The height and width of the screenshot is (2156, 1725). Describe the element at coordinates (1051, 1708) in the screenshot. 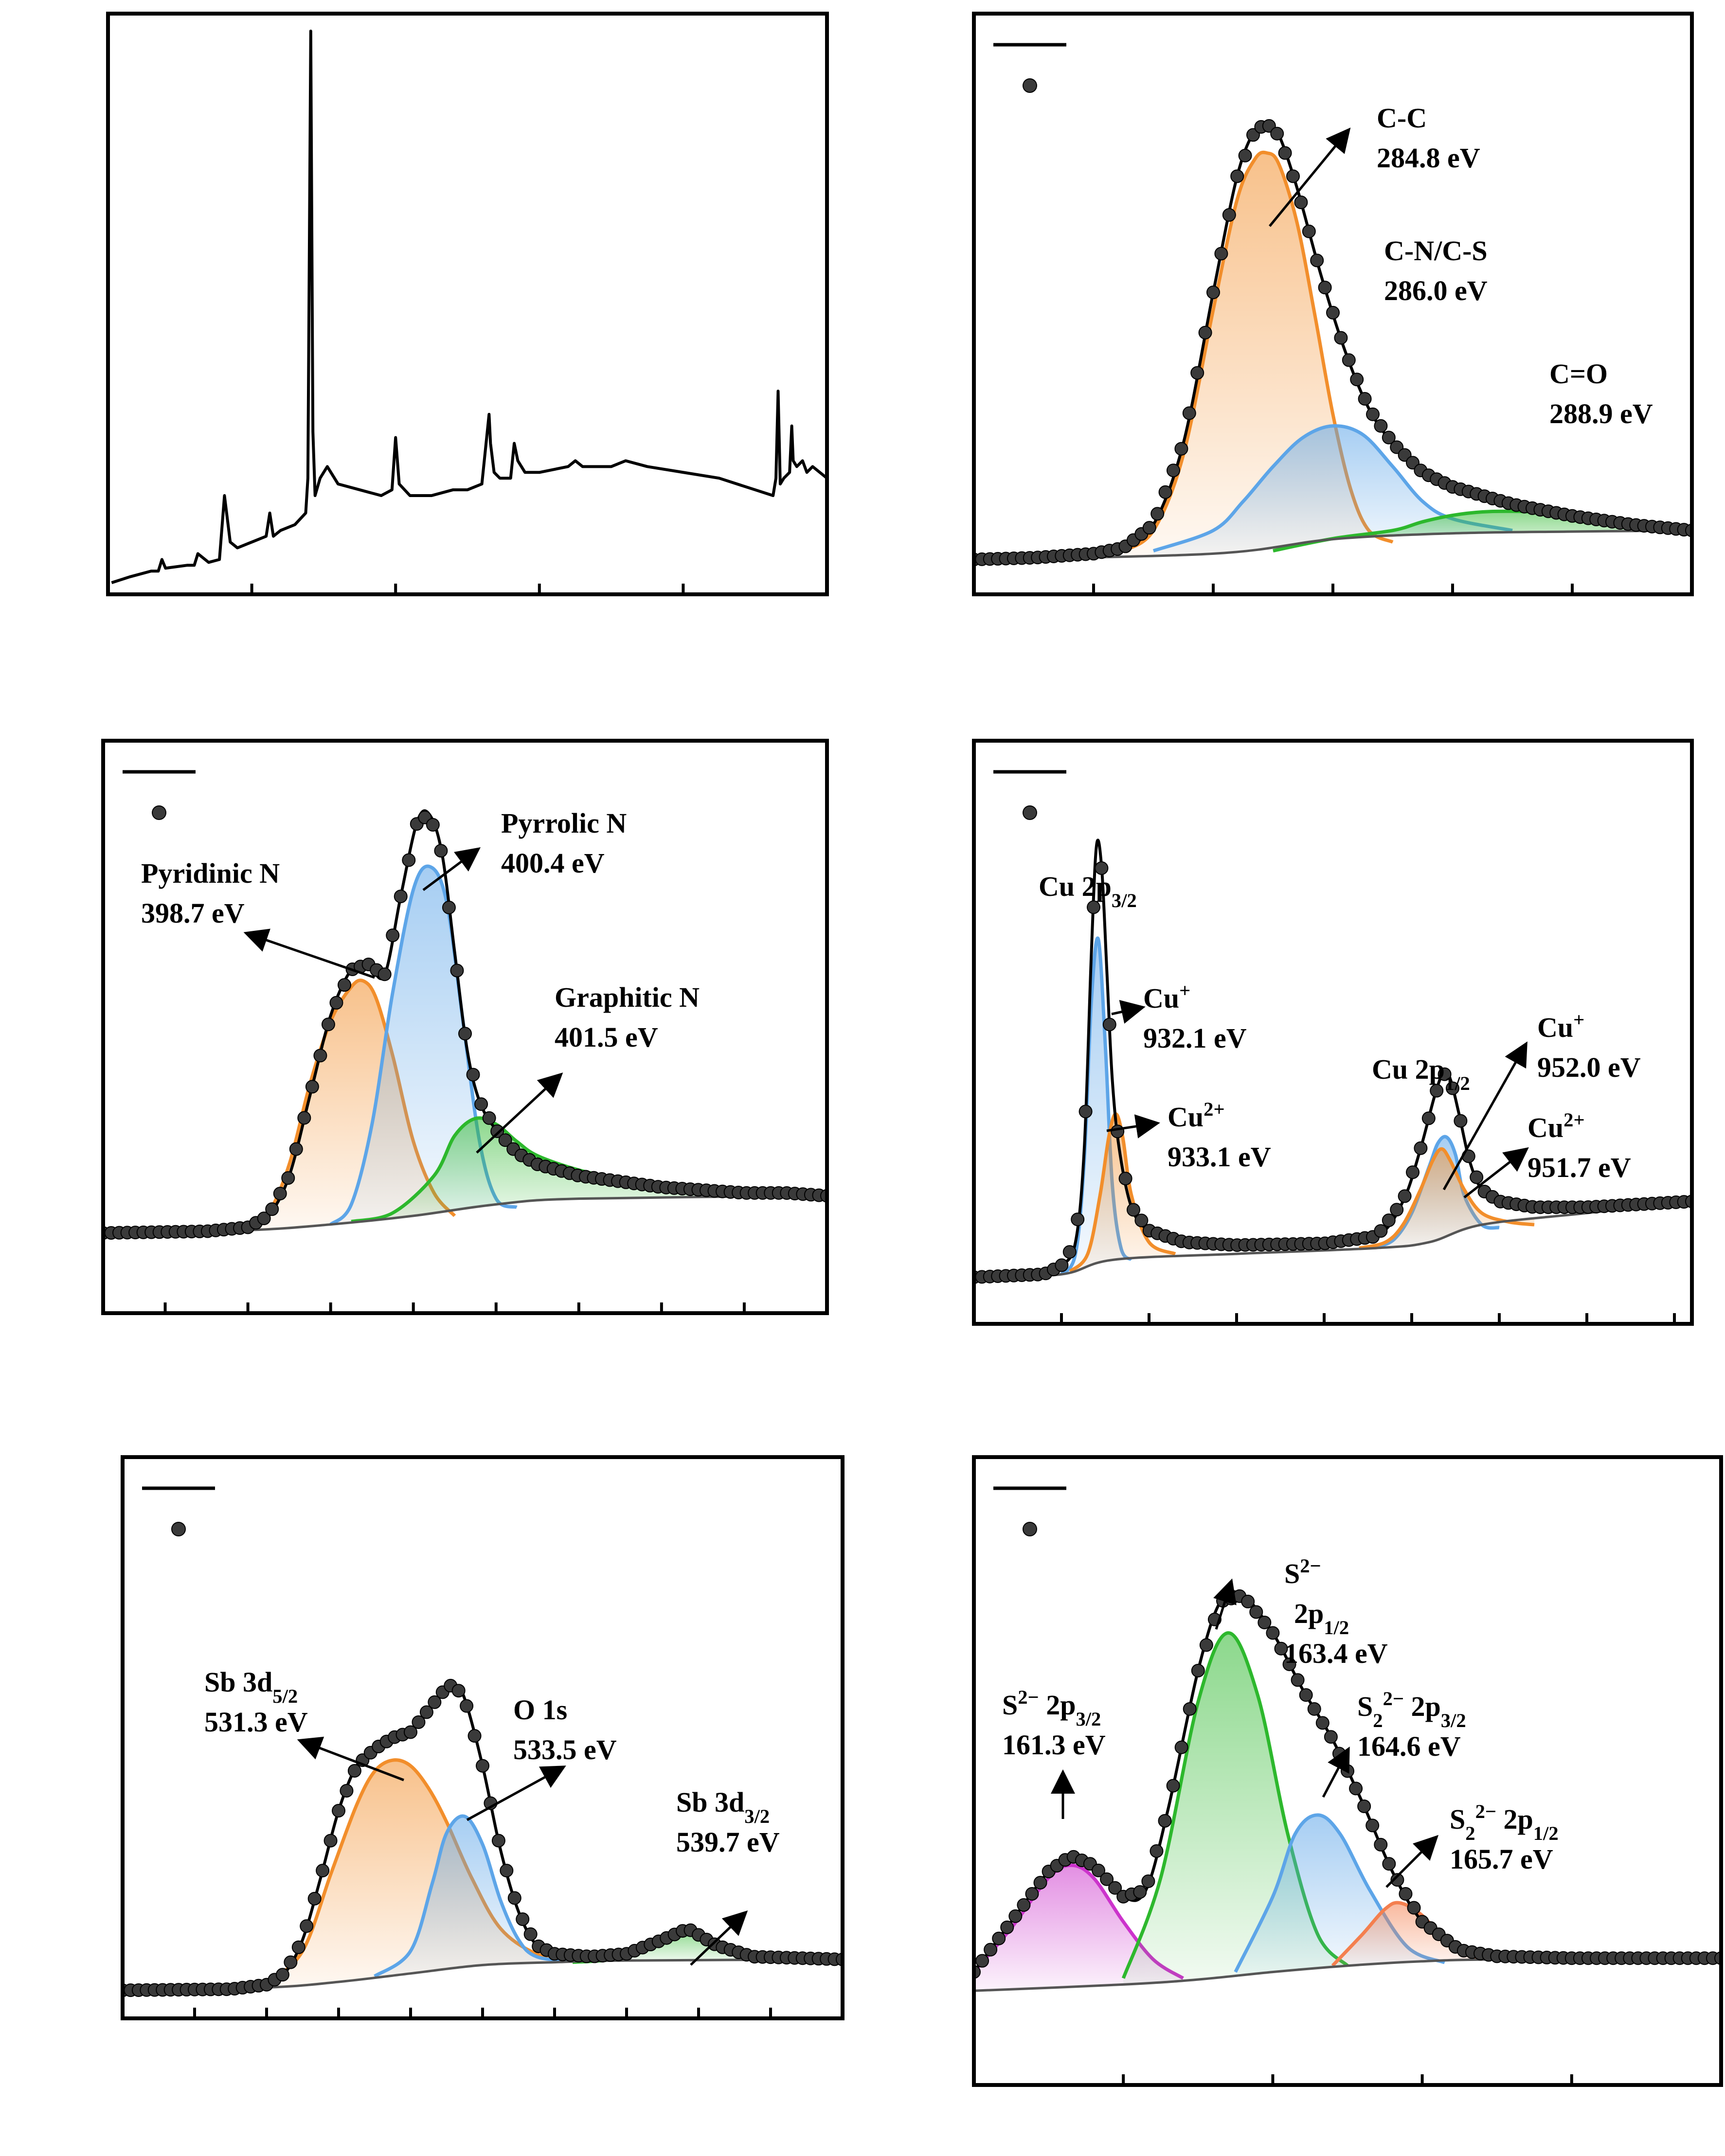

I see `peak-label: S2− 2p3/2` at that location.